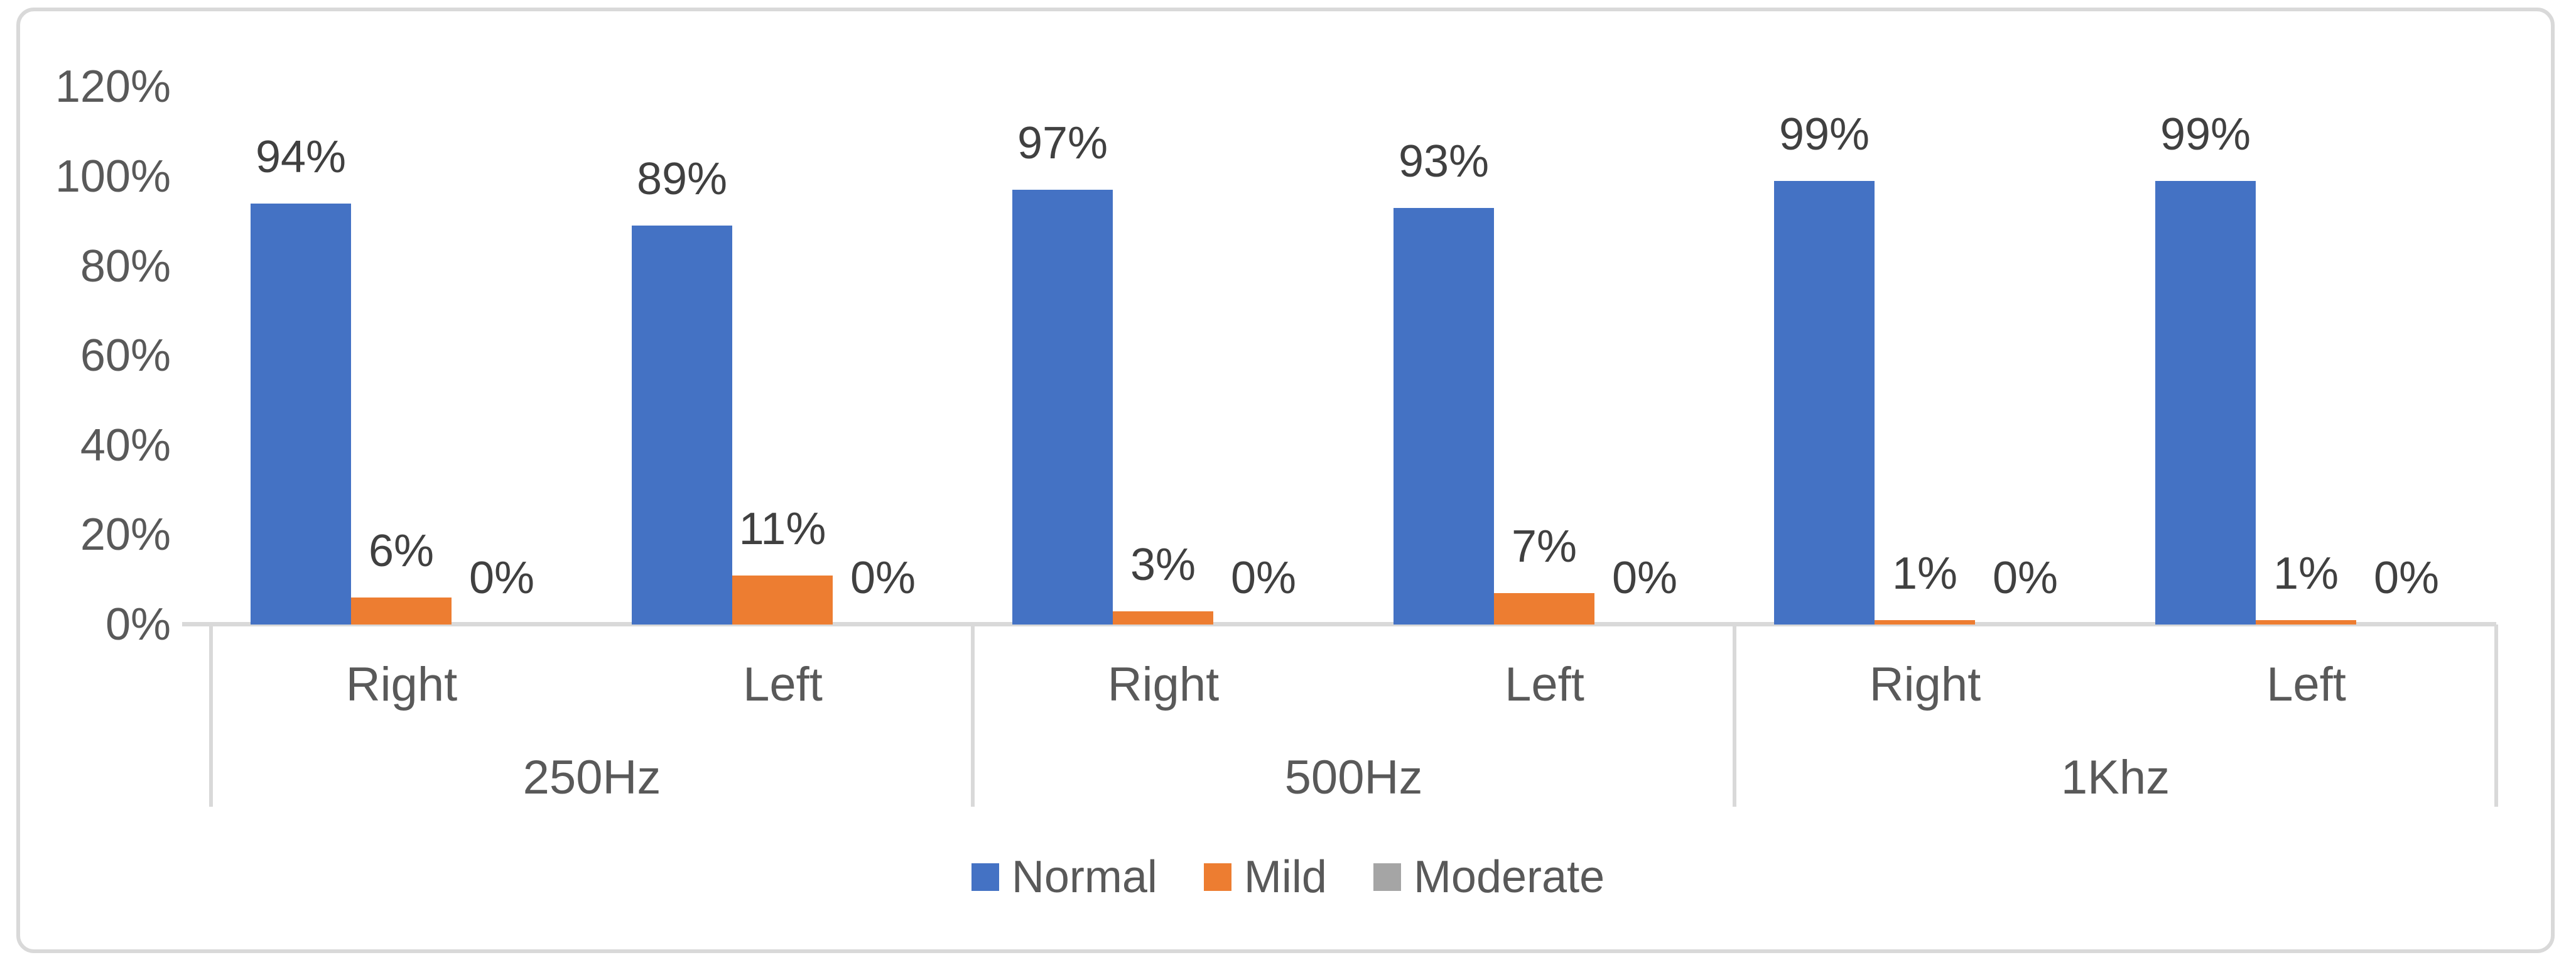  What do you see at coordinates (402, 551) in the screenshot?
I see `data-label-mild: 6%` at bounding box center [402, 551].